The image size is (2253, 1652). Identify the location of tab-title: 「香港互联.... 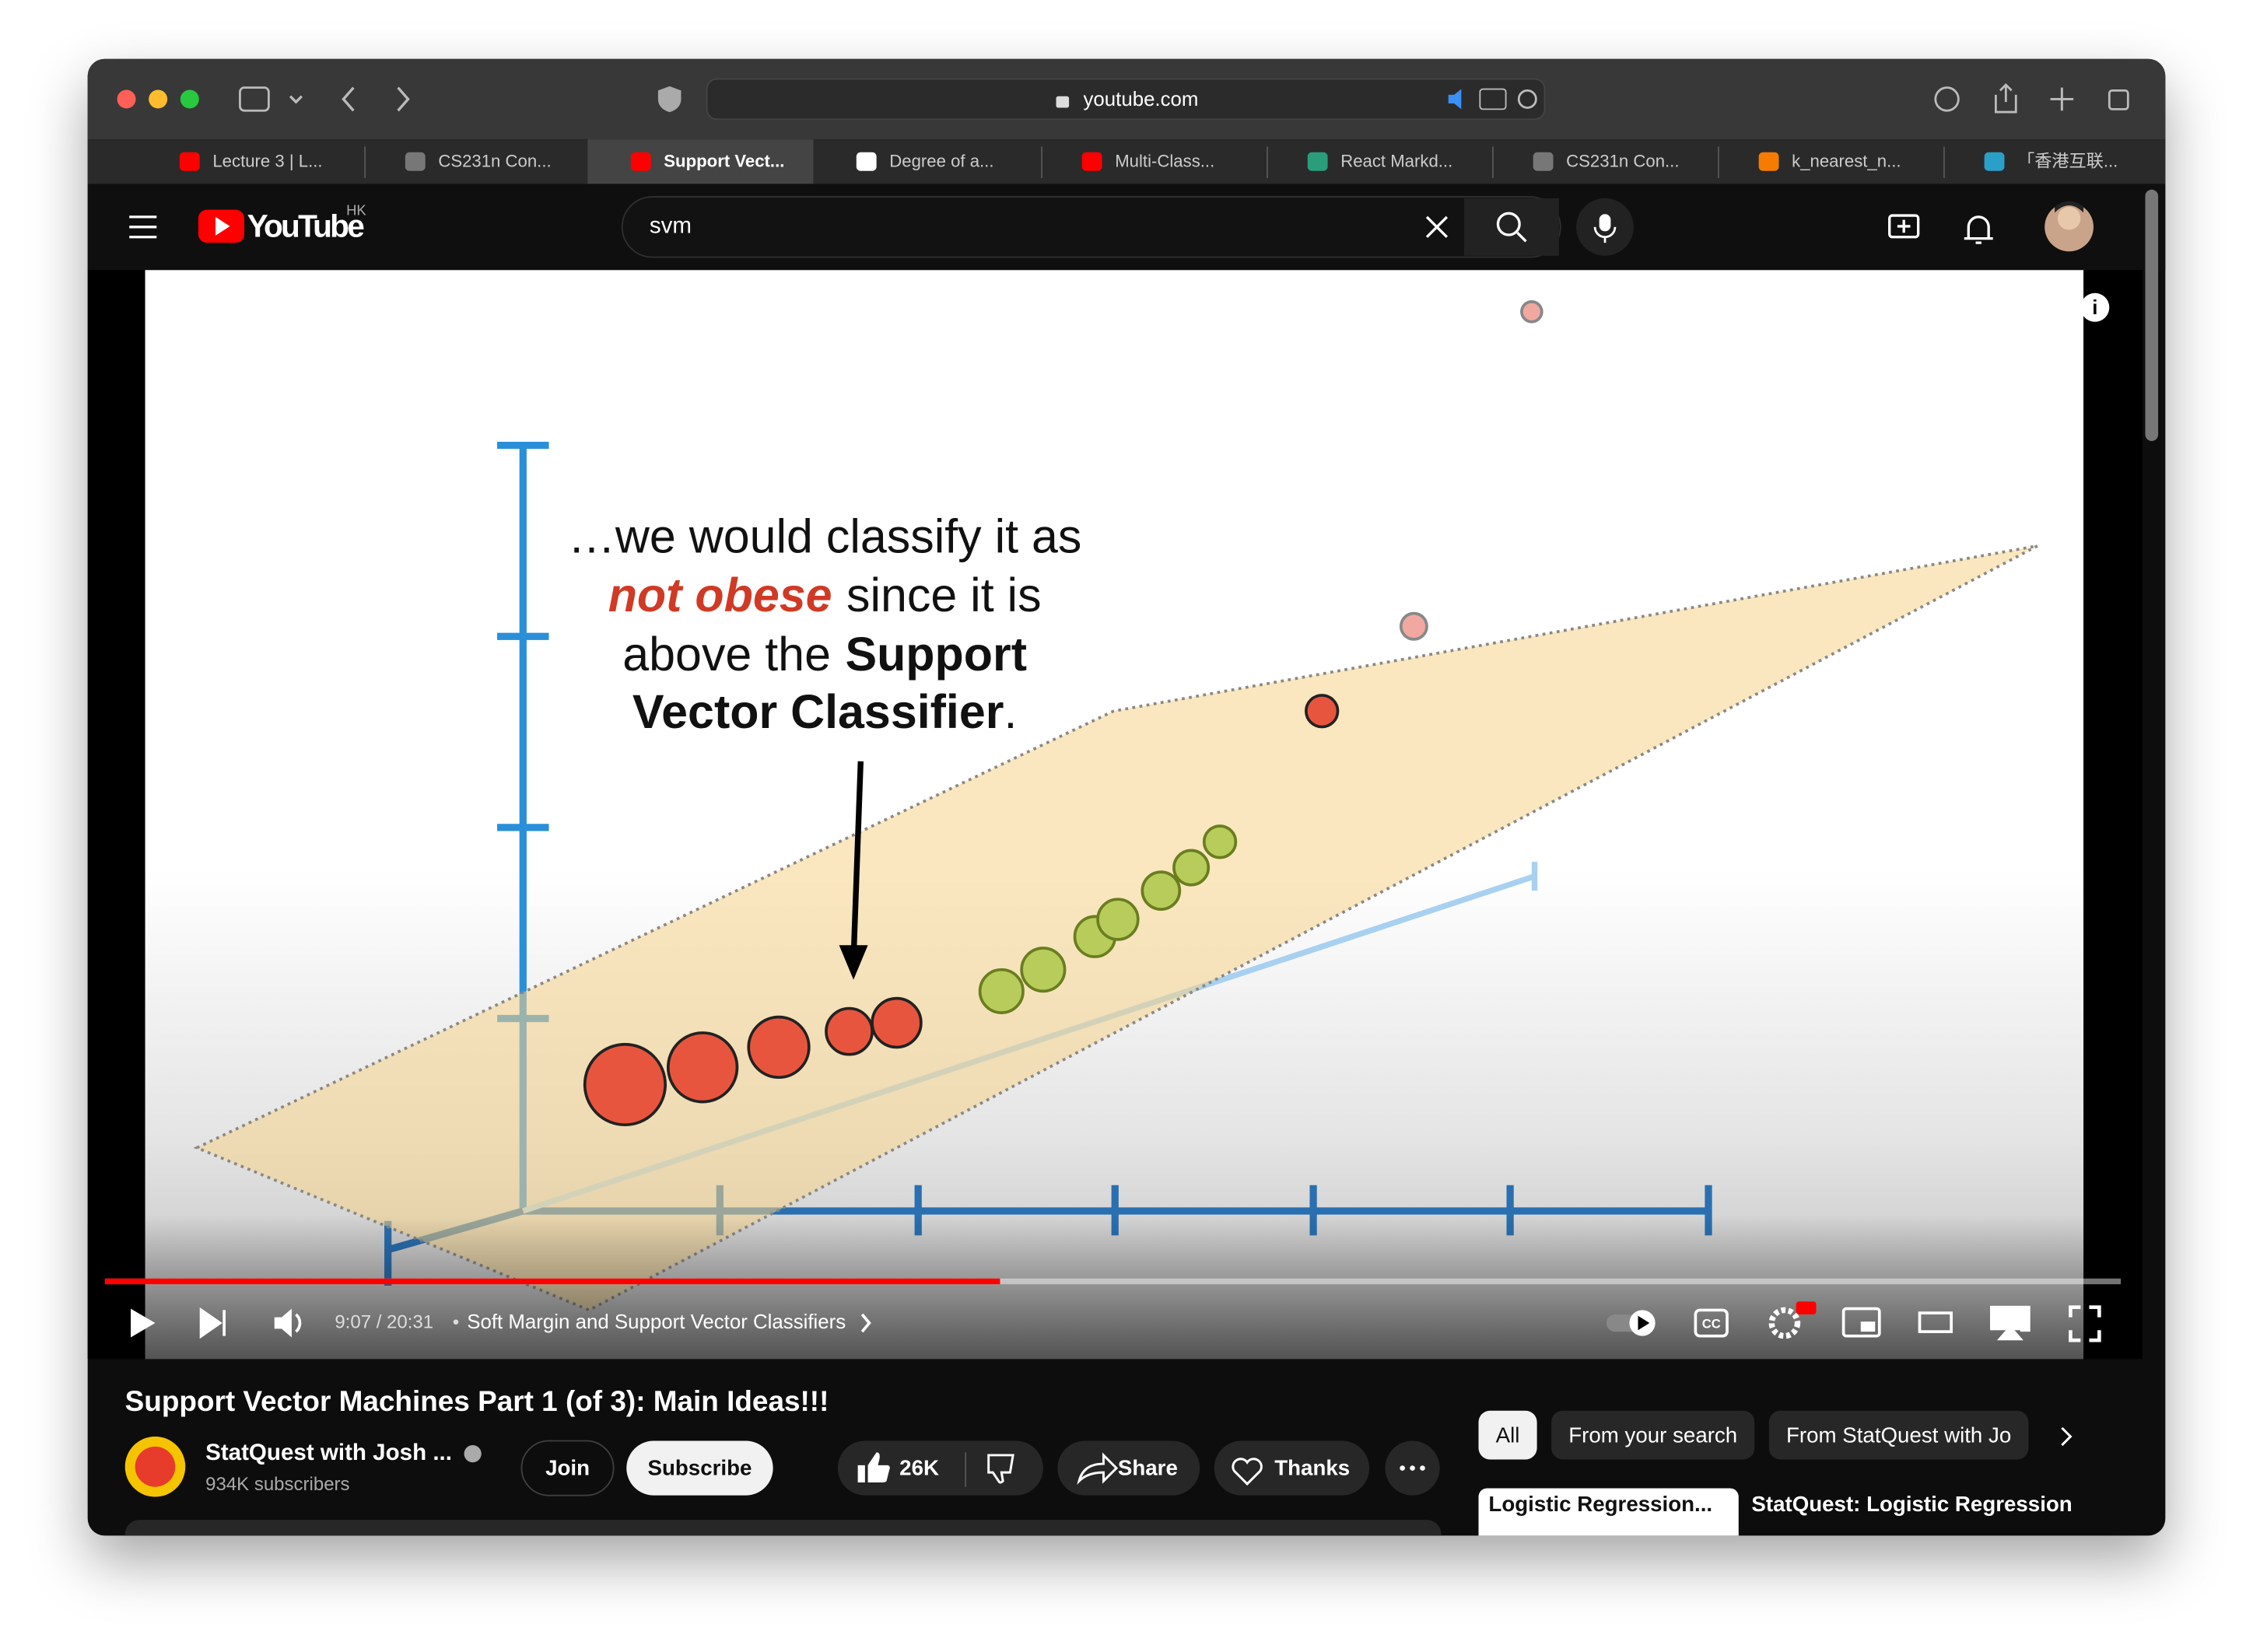
(2067, 162).